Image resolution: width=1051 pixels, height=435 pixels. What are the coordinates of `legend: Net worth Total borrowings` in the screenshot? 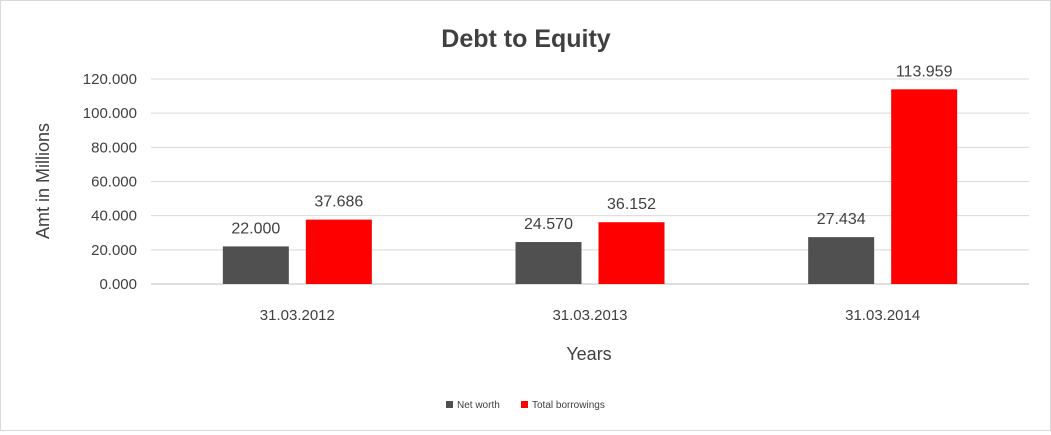 It's located at (525, 405).